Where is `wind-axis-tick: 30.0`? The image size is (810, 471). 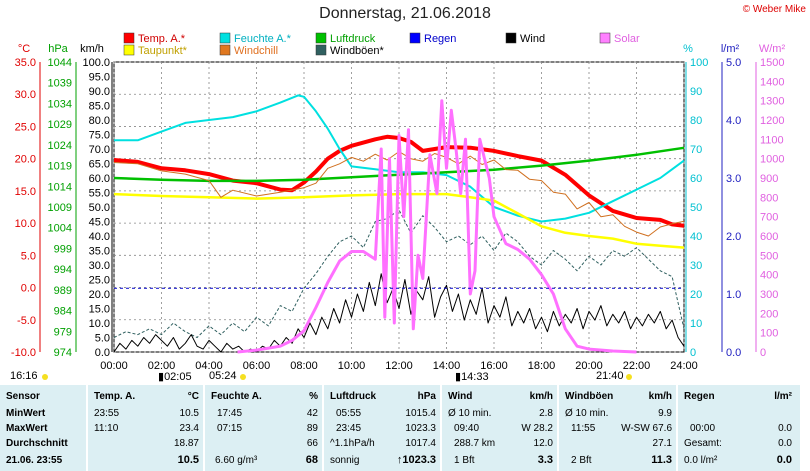
wind-axis-tick: 30.0 is located at coordinates (99, 266).